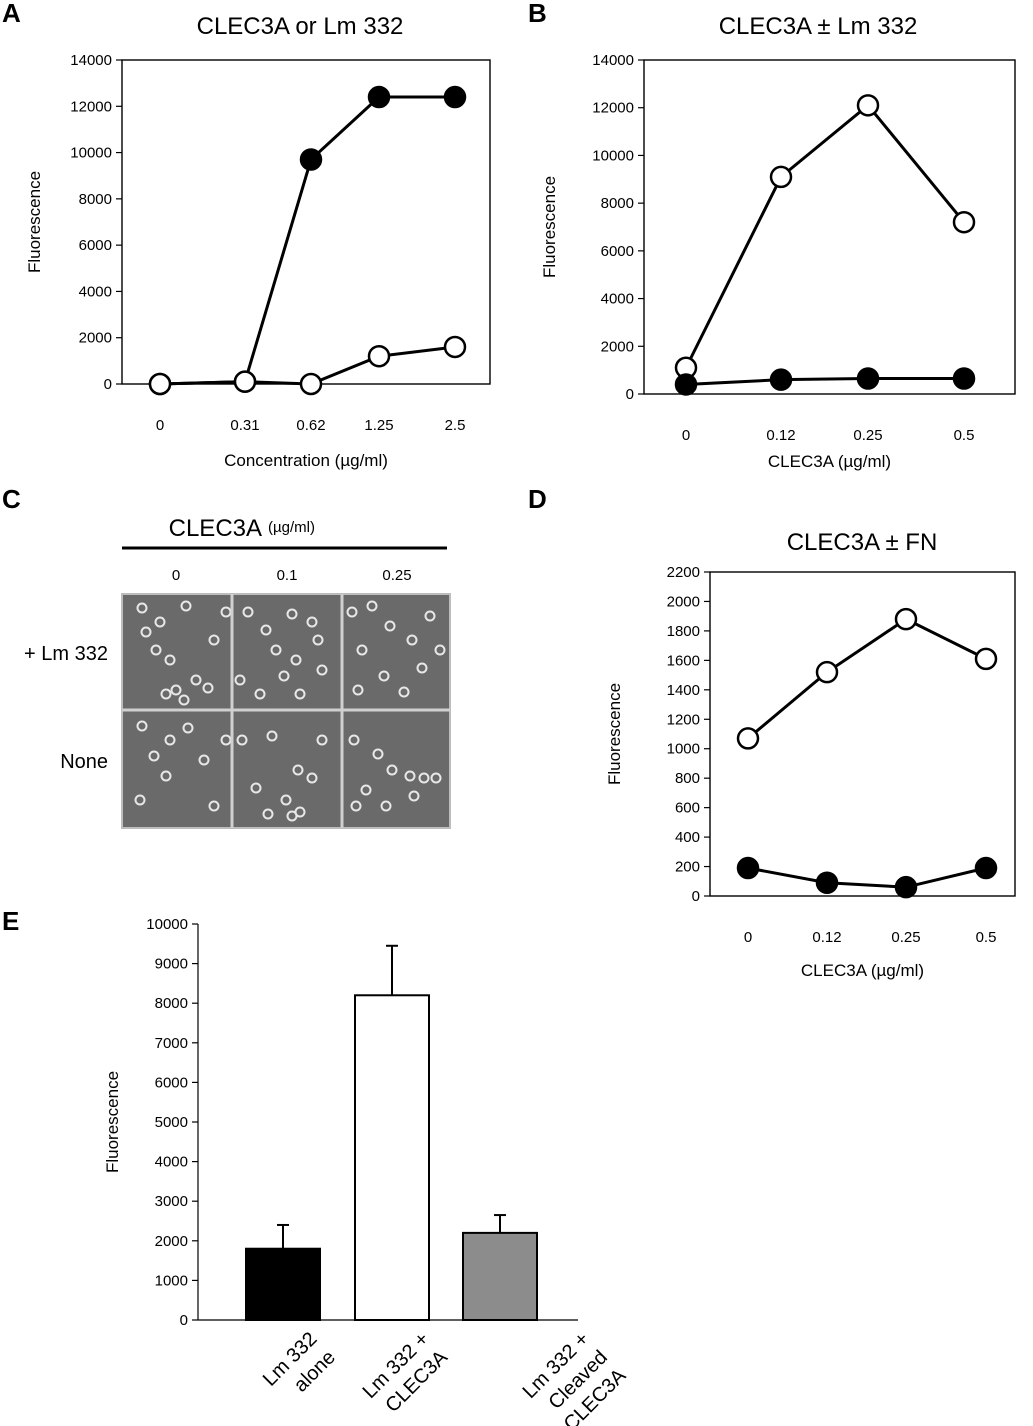 This screenshot has height=1426, width=1033. Describe the element at coordinates (683, 749) in the screenshot. I see `y-tick-label: 1000` at that location.